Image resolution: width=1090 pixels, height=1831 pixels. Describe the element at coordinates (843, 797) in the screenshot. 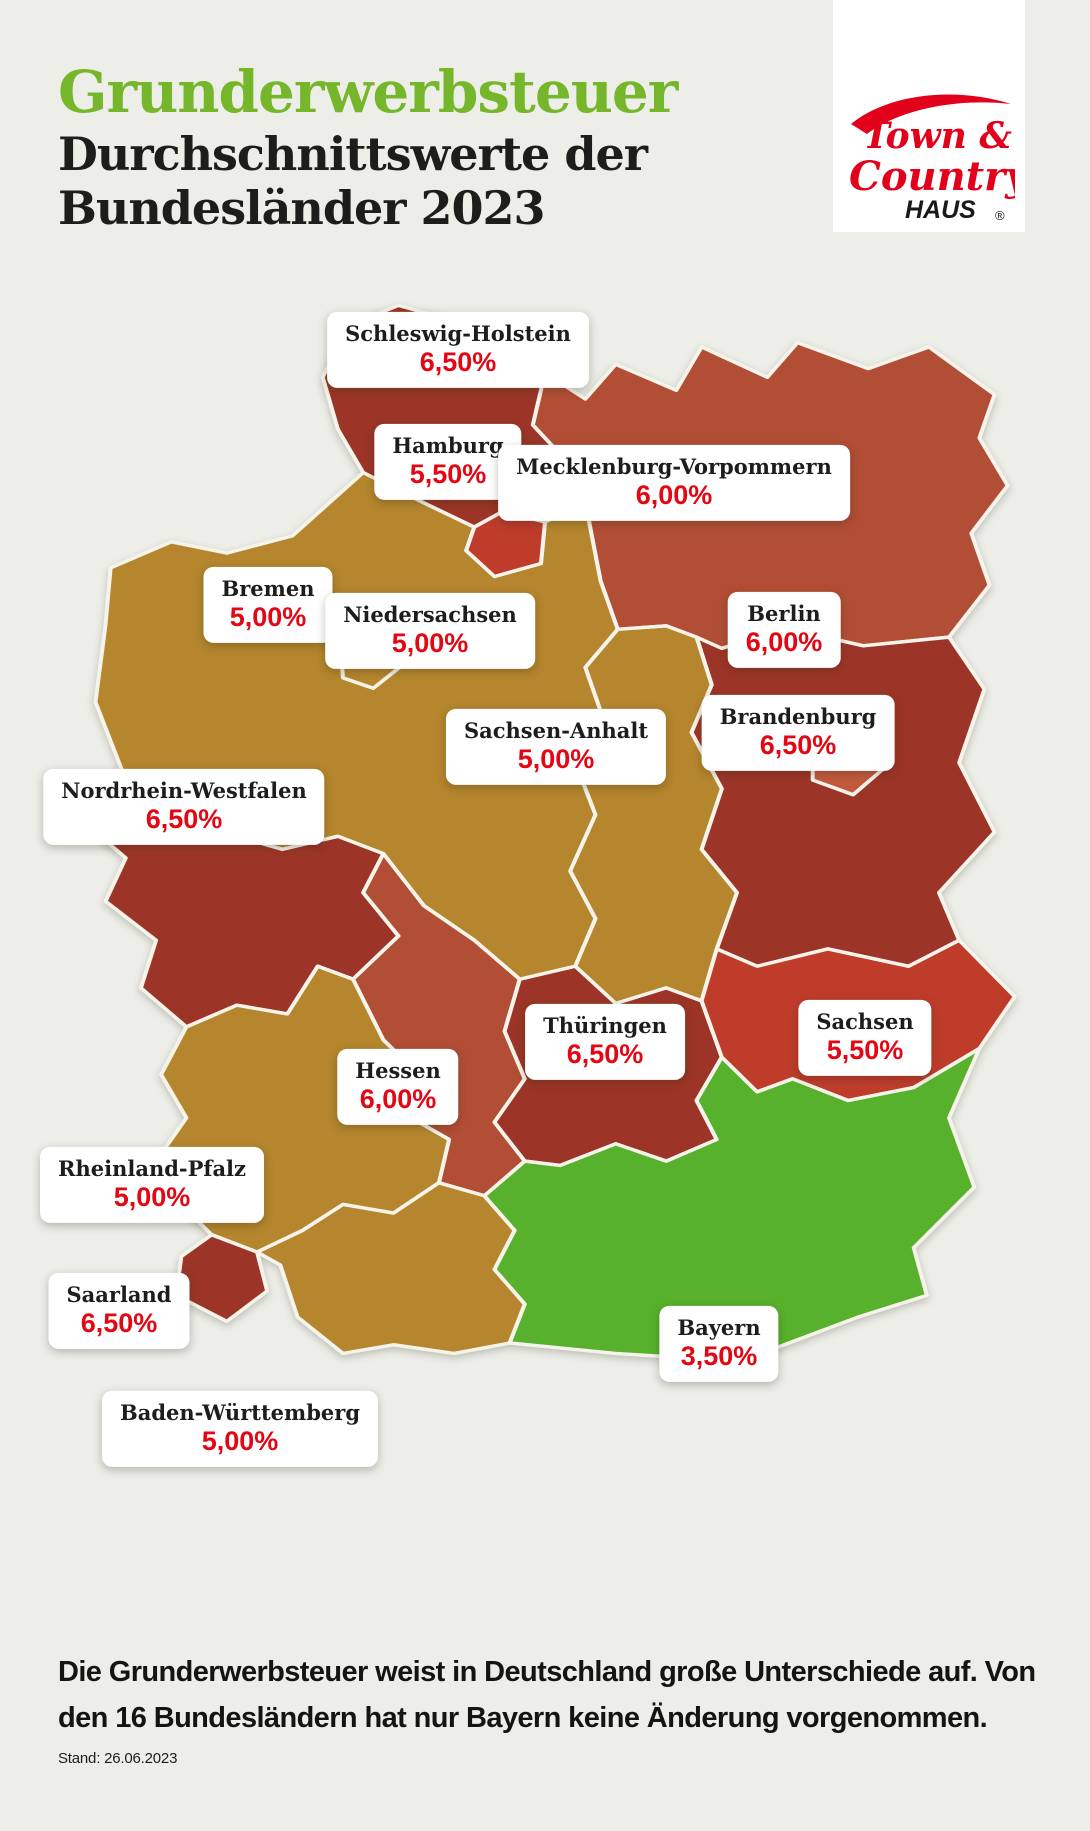

I see `map-state-brandenburg` at that location.